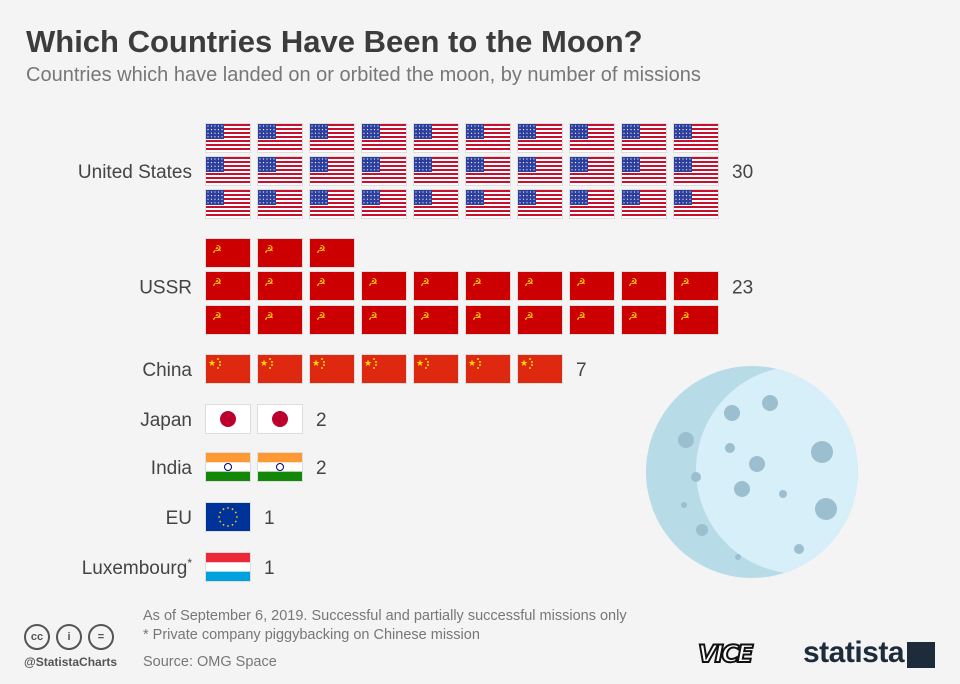 Image resolution: width=960 pixels, height=684 pixels. Describe the element at coordinates (166, 420) in the screenshot. I see `category-label: Japan` at that location.